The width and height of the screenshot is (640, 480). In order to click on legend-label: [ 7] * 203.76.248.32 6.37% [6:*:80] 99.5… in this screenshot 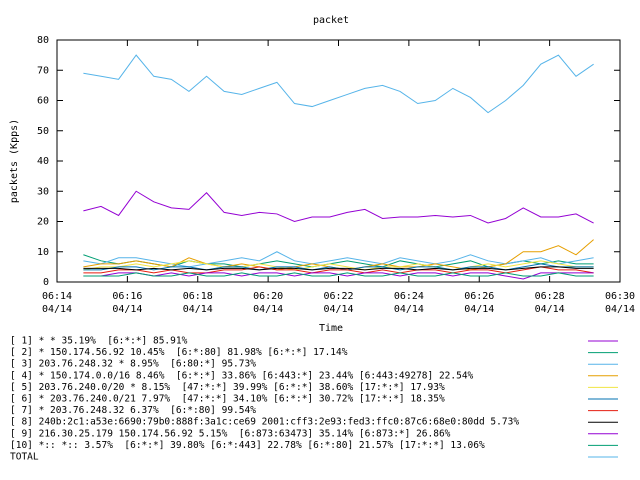, I will do `click(133, 410)`.